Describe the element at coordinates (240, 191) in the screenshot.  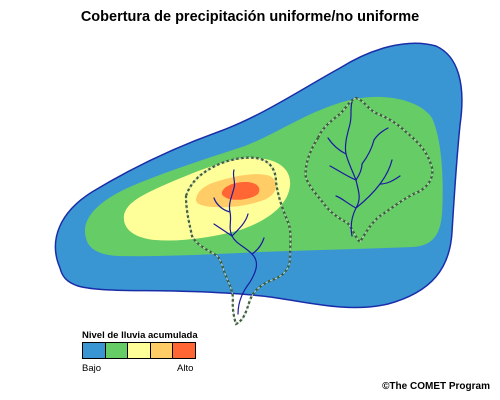
I see `rain-zone-highest` at that location.